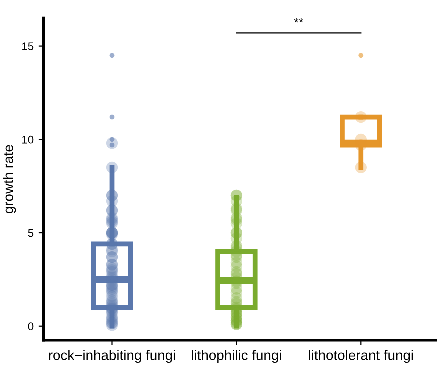 The image size is (438, 366). What do you see at coordinates (28, 46) in the screenshot?
I see `y-tick-label: 15` at bounding box center [28, 46].